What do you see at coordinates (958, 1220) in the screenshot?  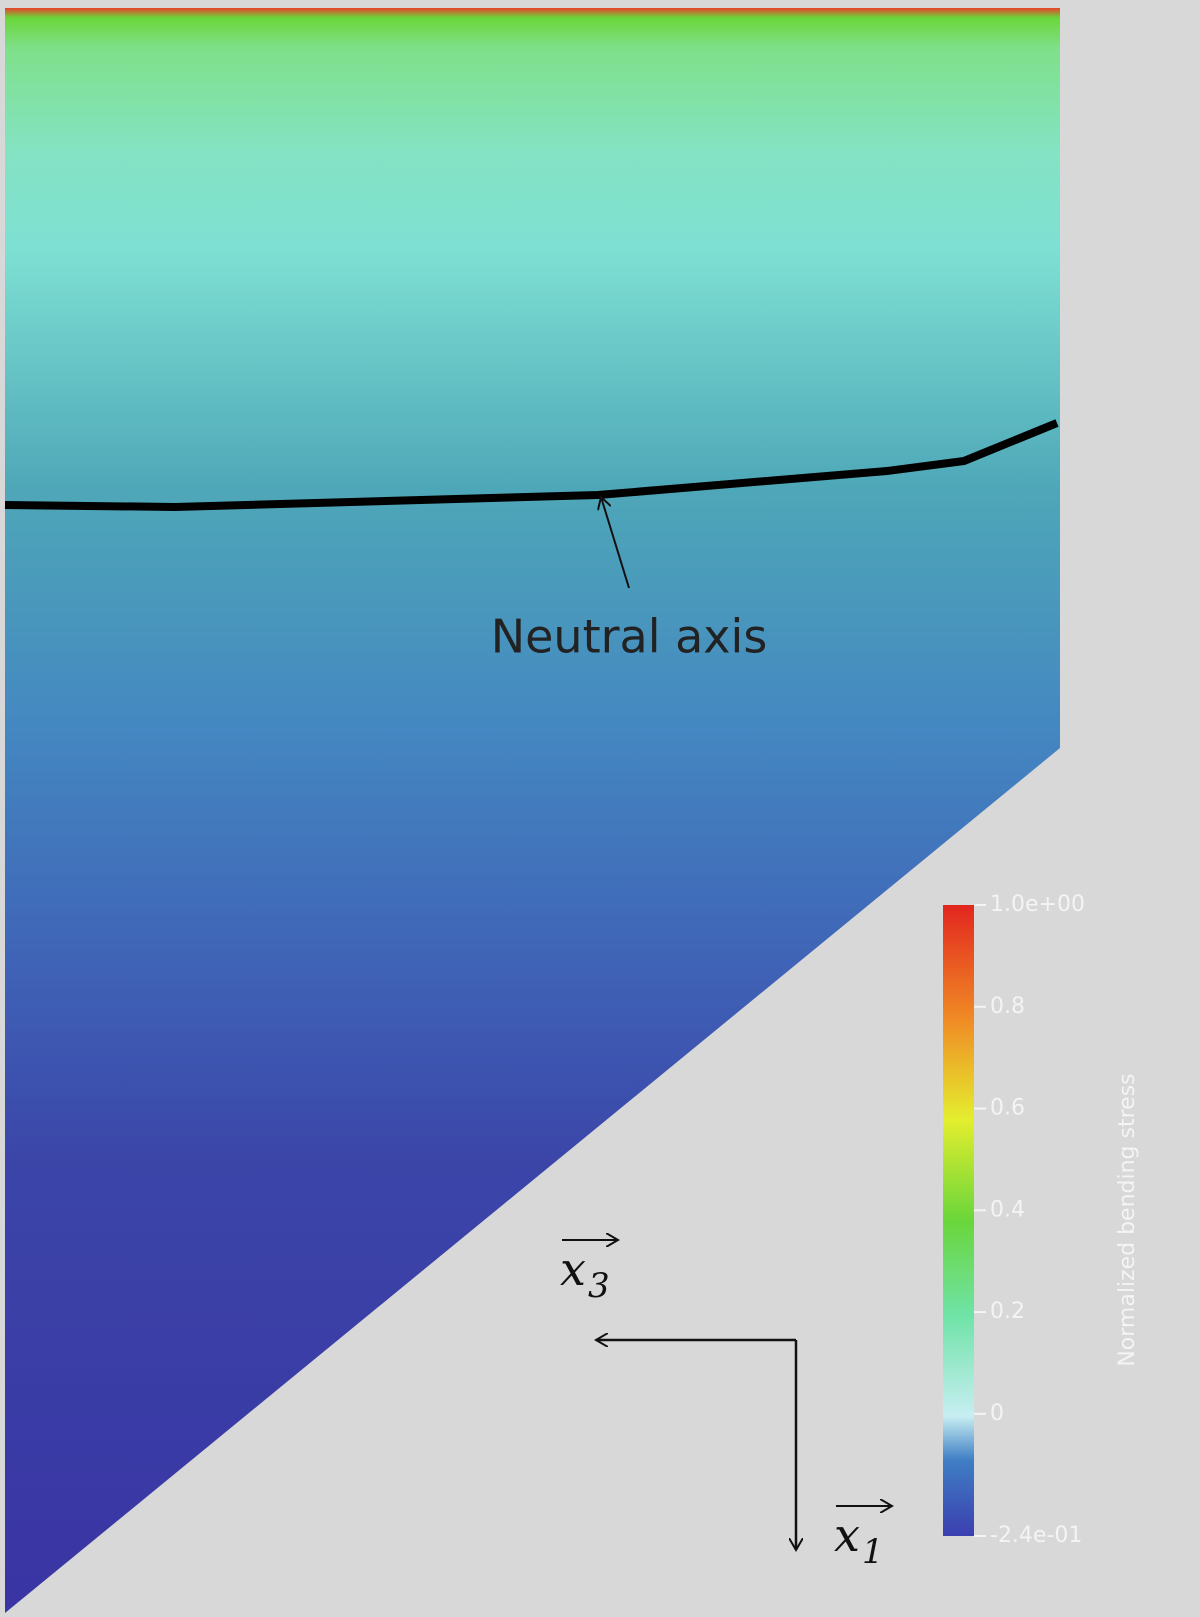 I see `colorbar-ramp` at bounding box center [958, 1220].